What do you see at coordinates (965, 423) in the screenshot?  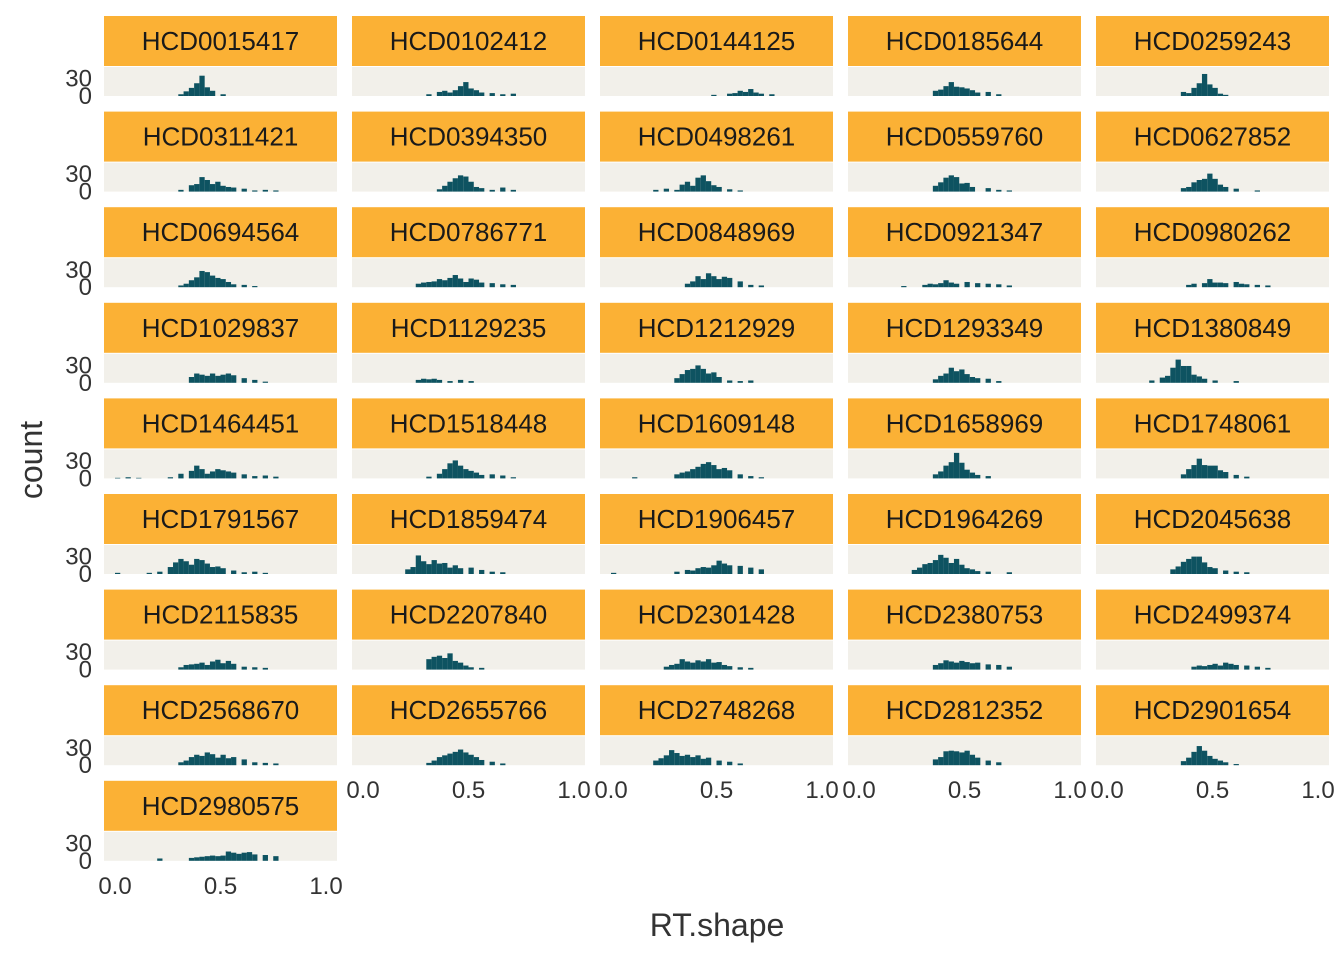 I see `facet-label: HCD1658969` at bounding box center [965, 423].